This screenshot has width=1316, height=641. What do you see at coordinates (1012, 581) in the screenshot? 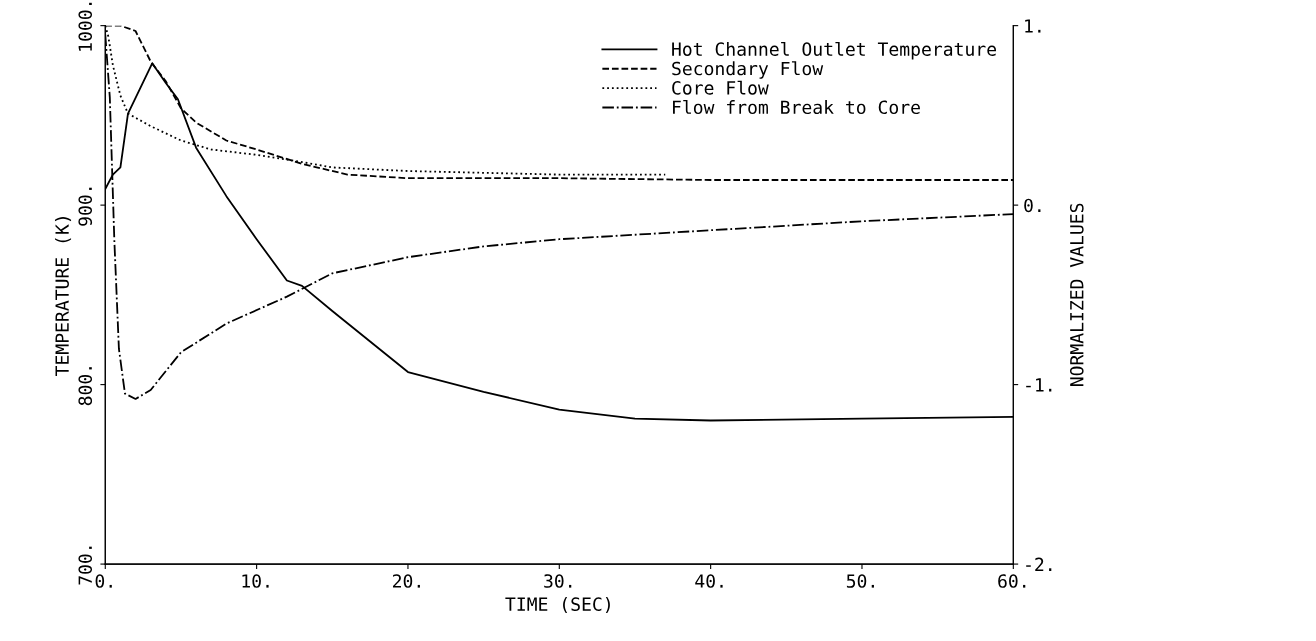
I see `x-tick-label: 60.` at bounding box center [1012, 581].